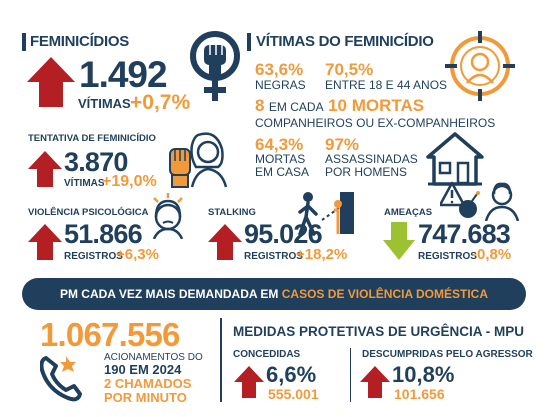 This screenshot has height=417, width=548. Describe the element at coordinates (379, 331) in the screenshot. I see `mpu-title: MEDIDAS PROTETIVAS DE URGÊNCIA - MPU` at that location.